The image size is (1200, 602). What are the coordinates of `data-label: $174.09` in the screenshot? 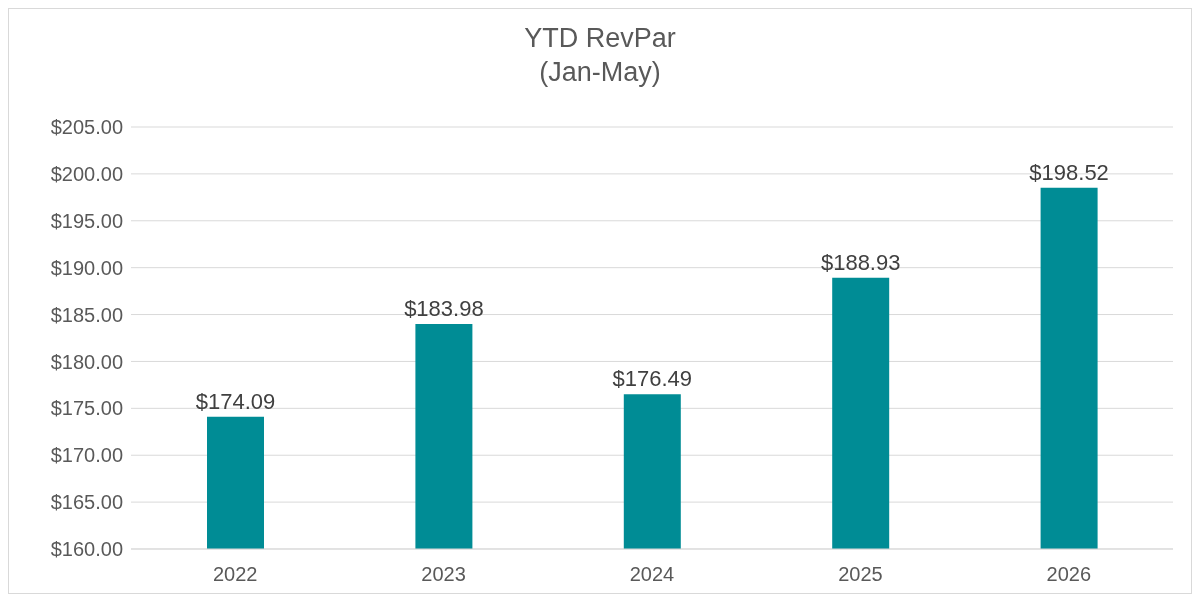 It's located at (235, 401).